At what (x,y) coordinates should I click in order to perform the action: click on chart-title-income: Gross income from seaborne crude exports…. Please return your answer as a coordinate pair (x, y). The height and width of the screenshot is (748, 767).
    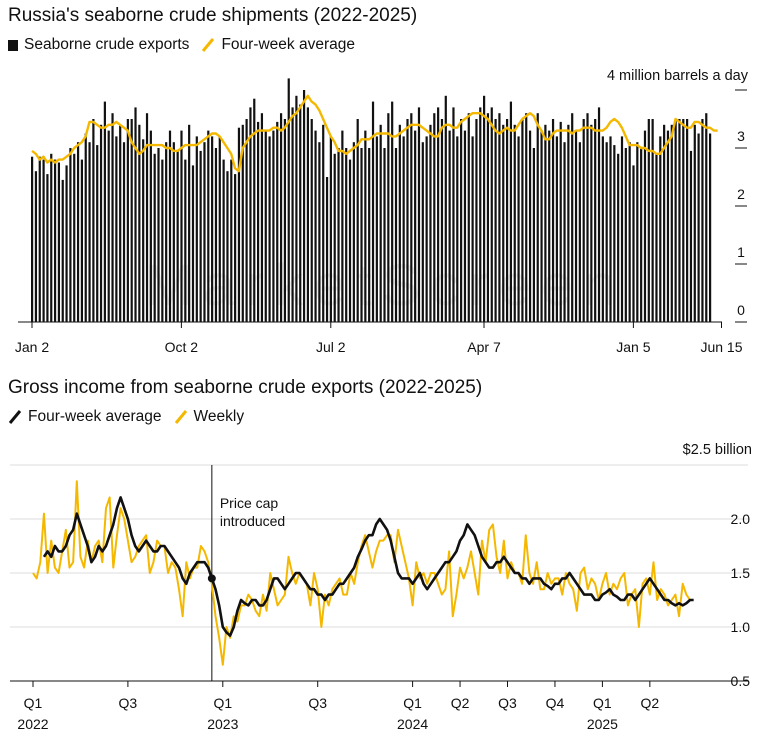
    Looking at the image, I should click on (245, 387).